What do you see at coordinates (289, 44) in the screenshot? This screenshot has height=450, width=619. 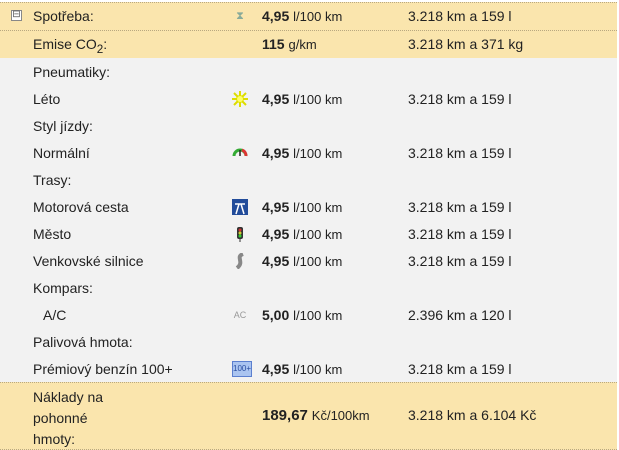 I see `row-value: 115 g/km` at bounding box center [289, 44].